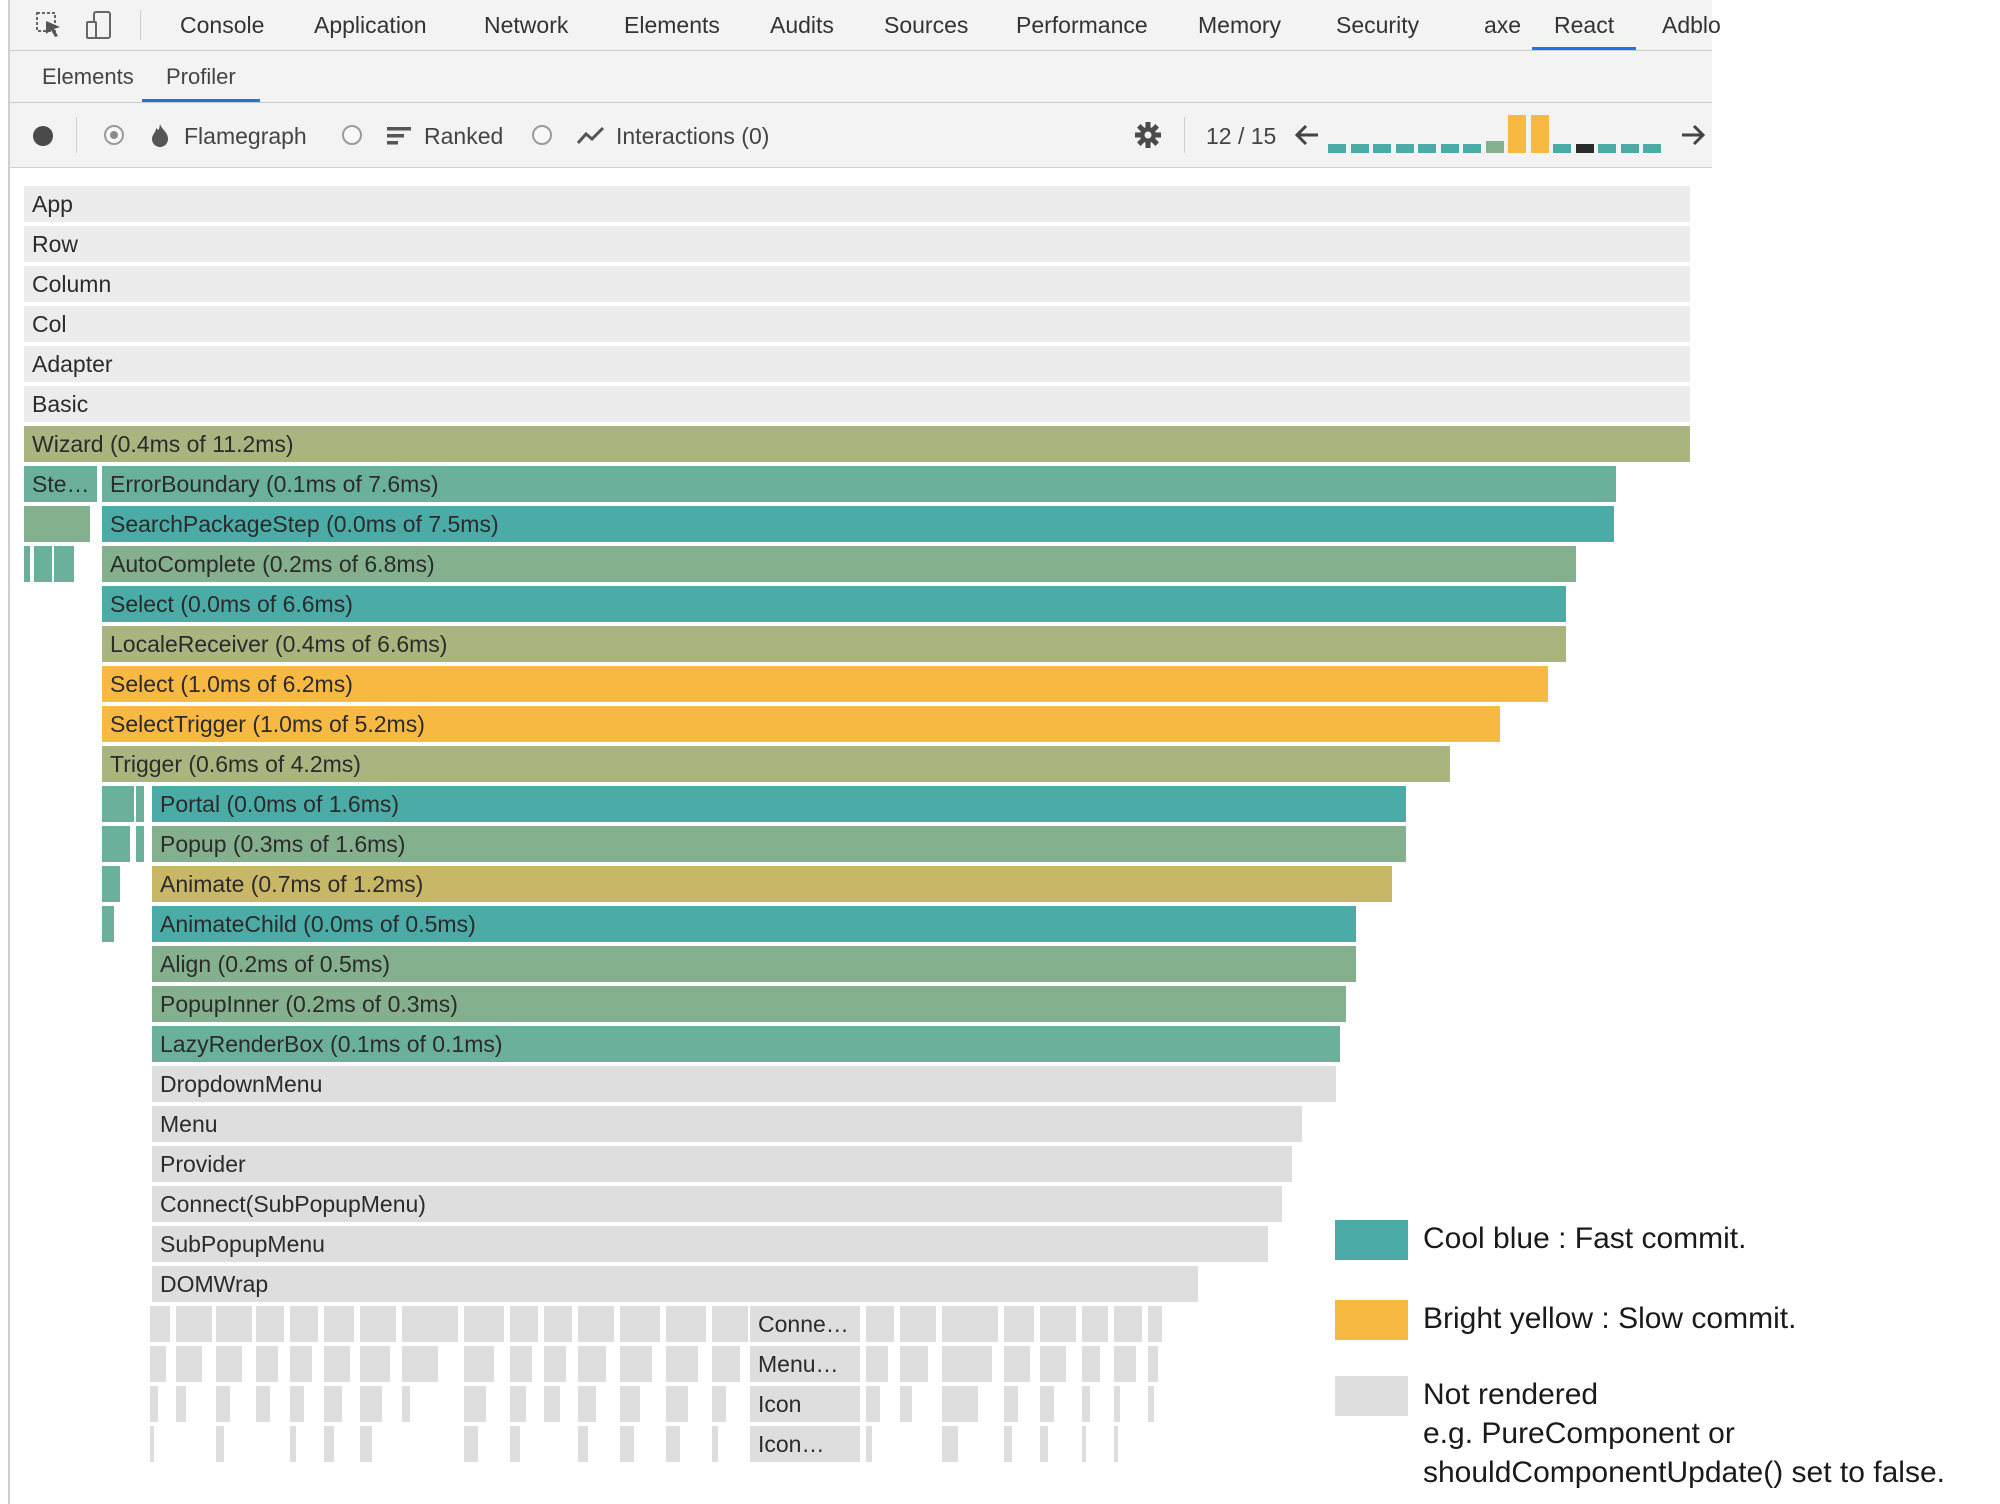 The height and width of the screenshot is (1504, 2000). I want to click on flame-node: SearchPackageStep (0.0ms of 7.5ms), so click(858, 524).